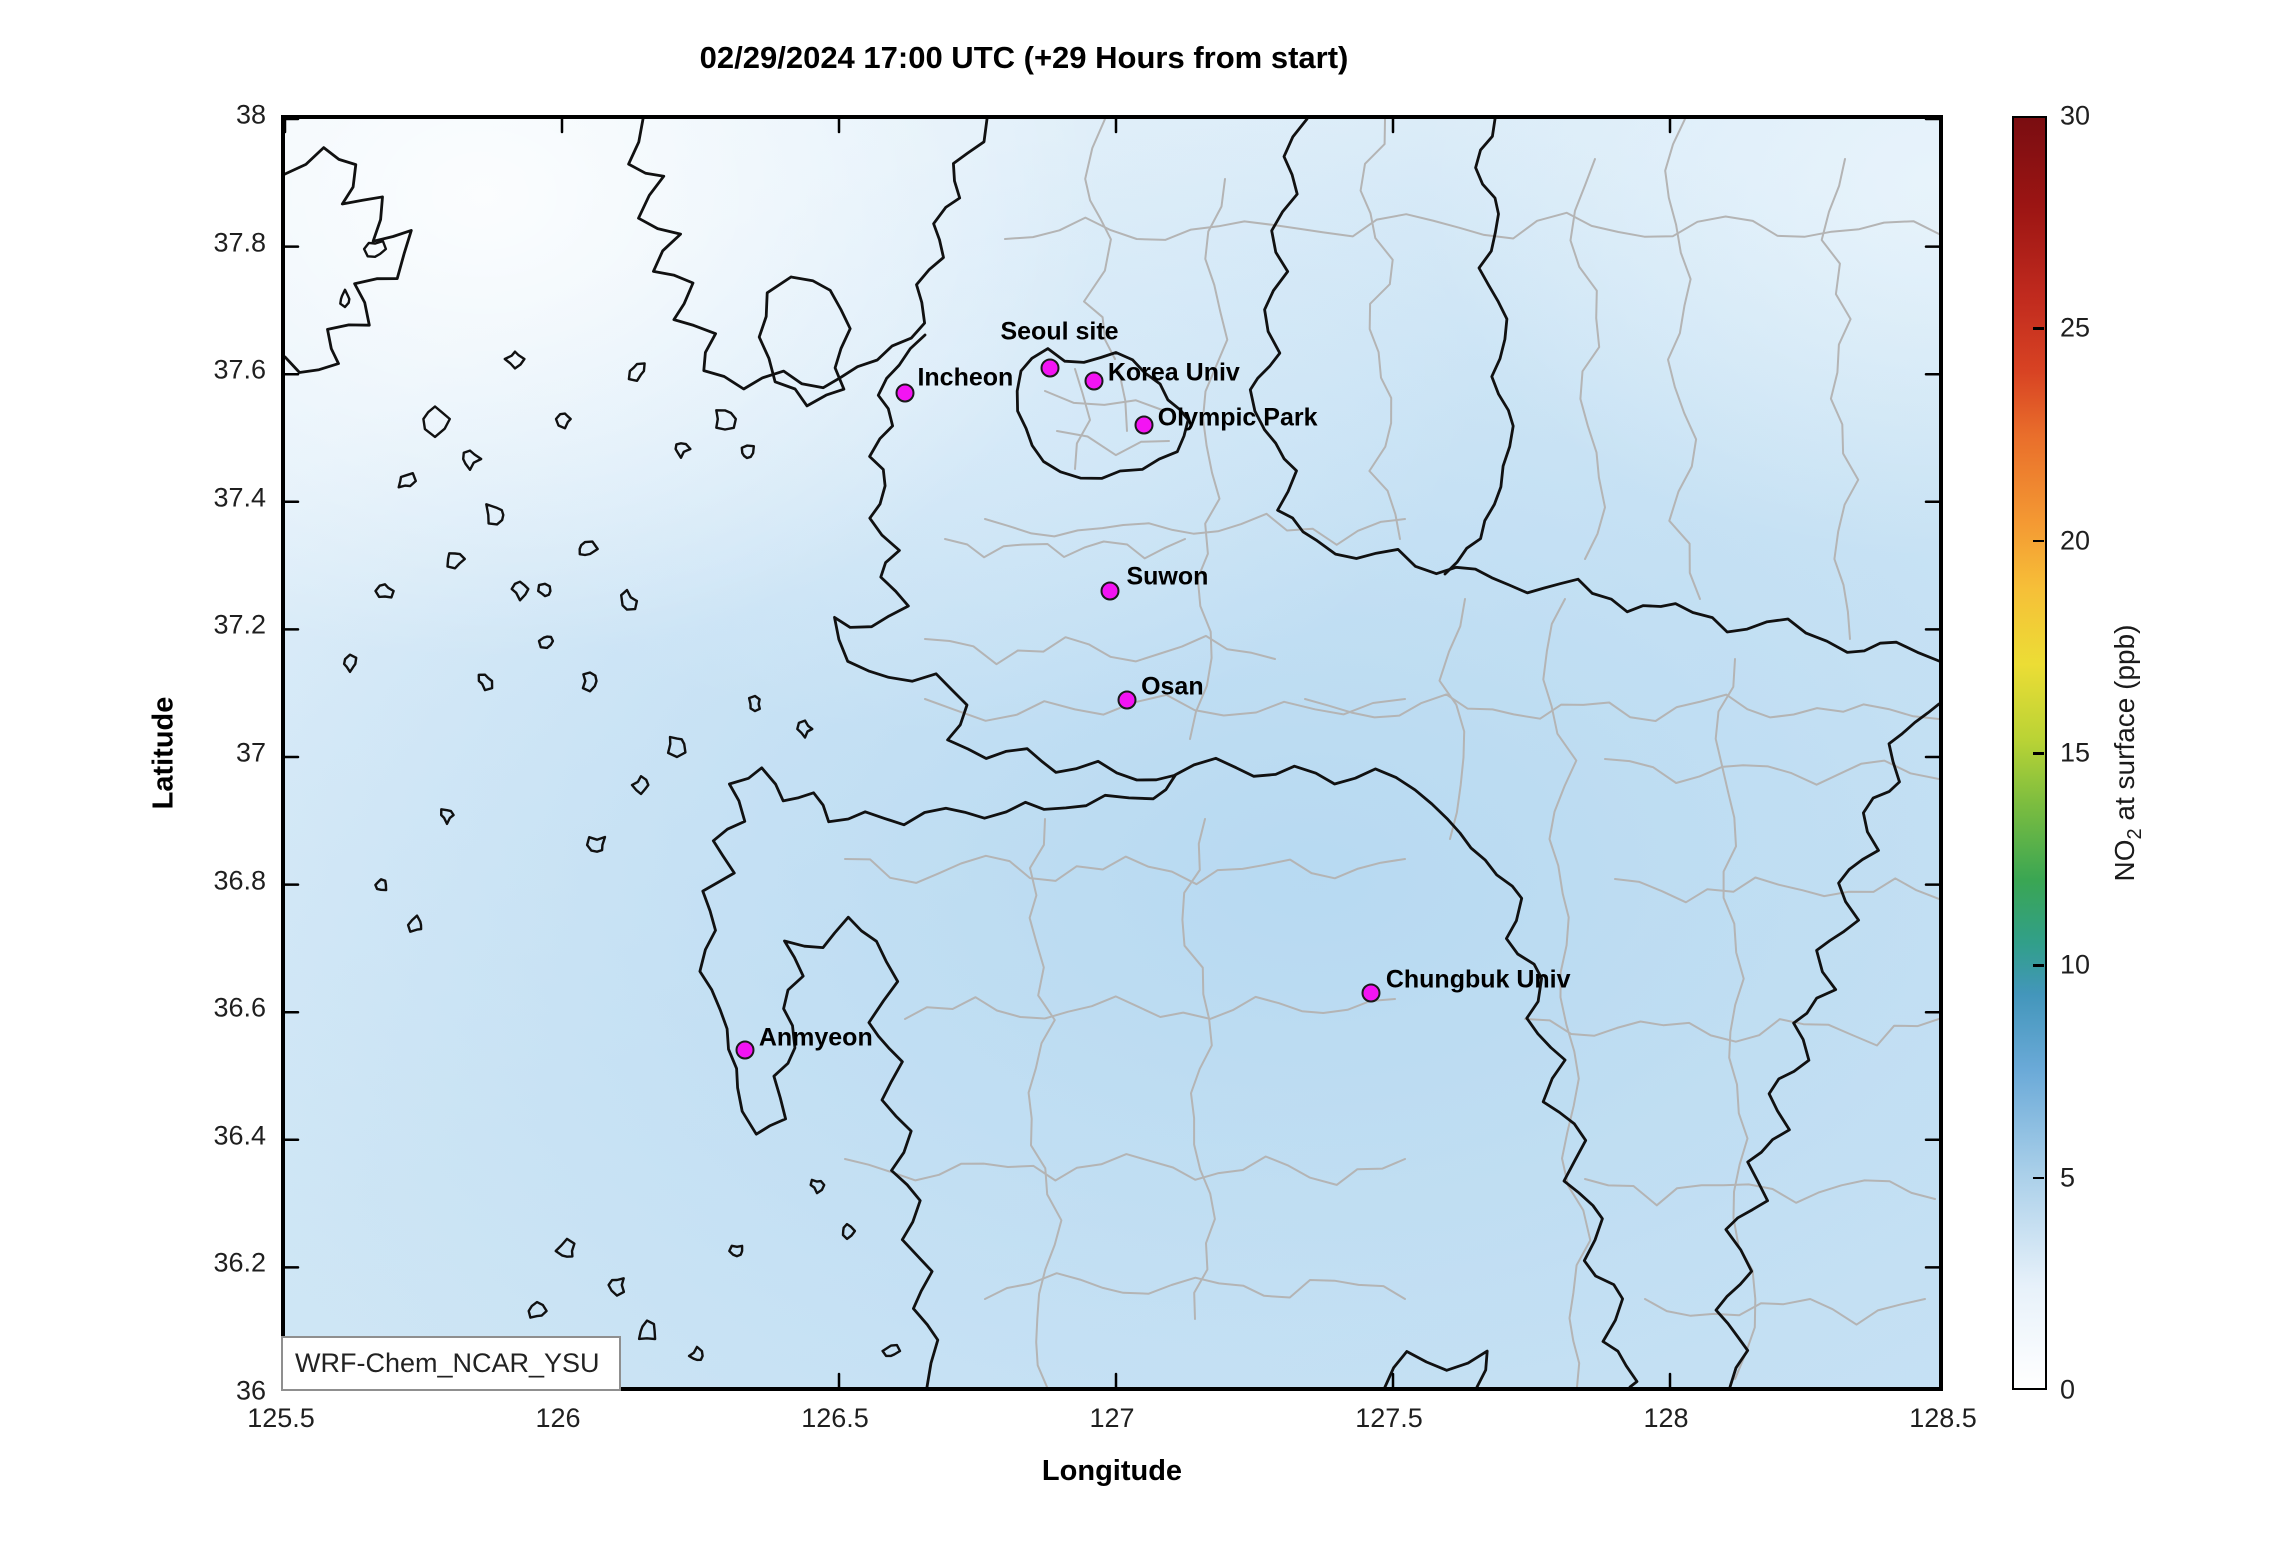  Describe the element at coordinates (239, 1007) in the screenshot. I see `y-tick-label: 36.6` at that location.